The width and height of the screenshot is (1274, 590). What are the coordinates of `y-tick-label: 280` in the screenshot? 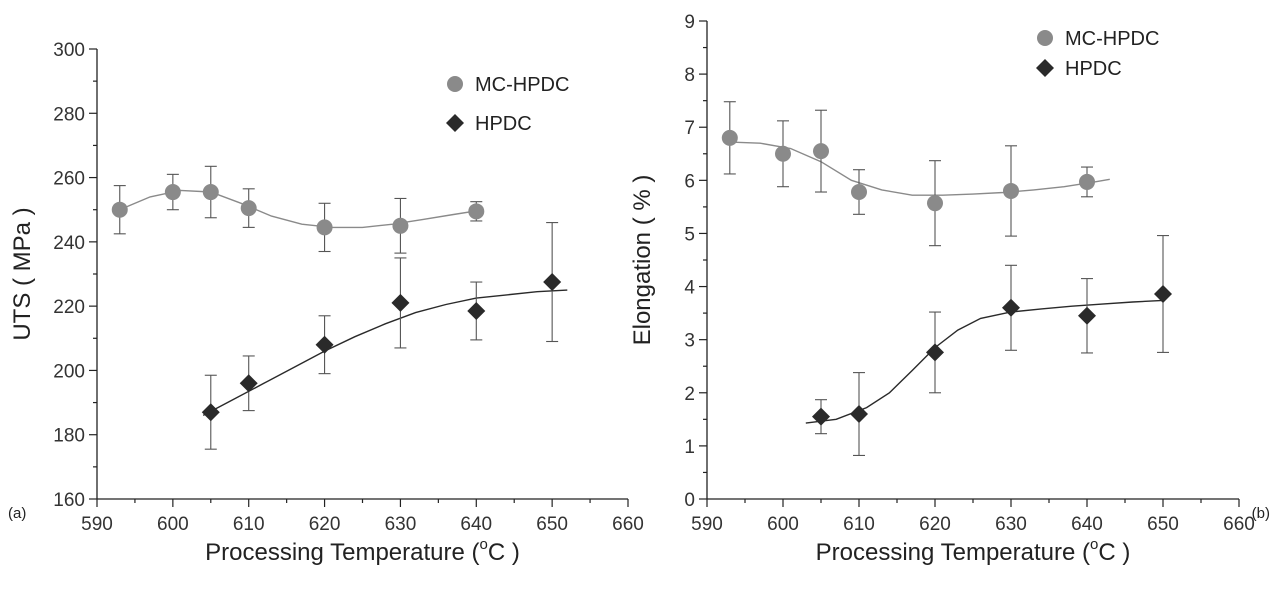 It's located at (69, 114).